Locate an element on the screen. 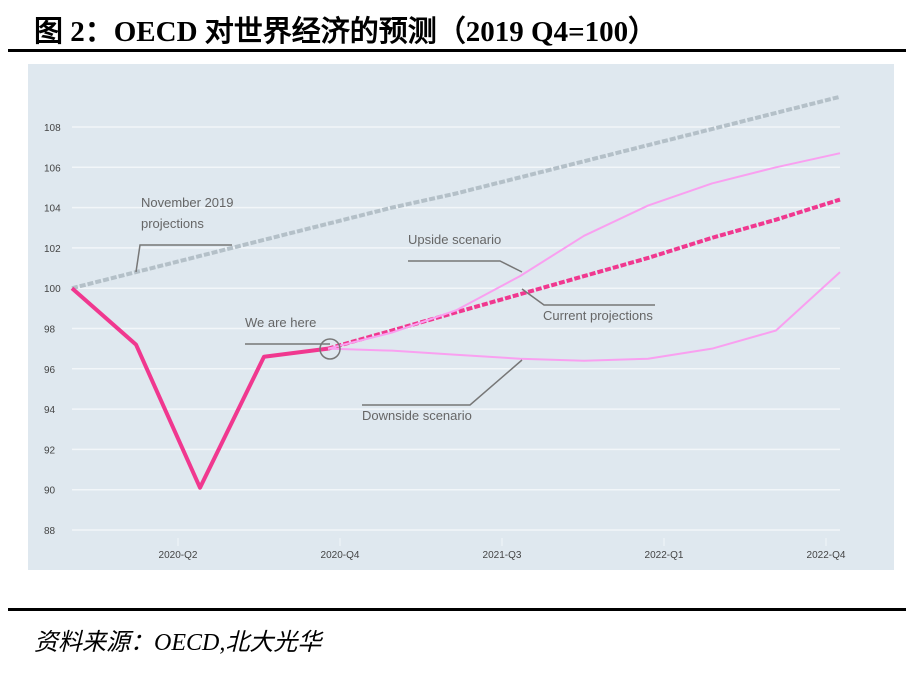  label-here: We are here is located at coordinates (280, 322).